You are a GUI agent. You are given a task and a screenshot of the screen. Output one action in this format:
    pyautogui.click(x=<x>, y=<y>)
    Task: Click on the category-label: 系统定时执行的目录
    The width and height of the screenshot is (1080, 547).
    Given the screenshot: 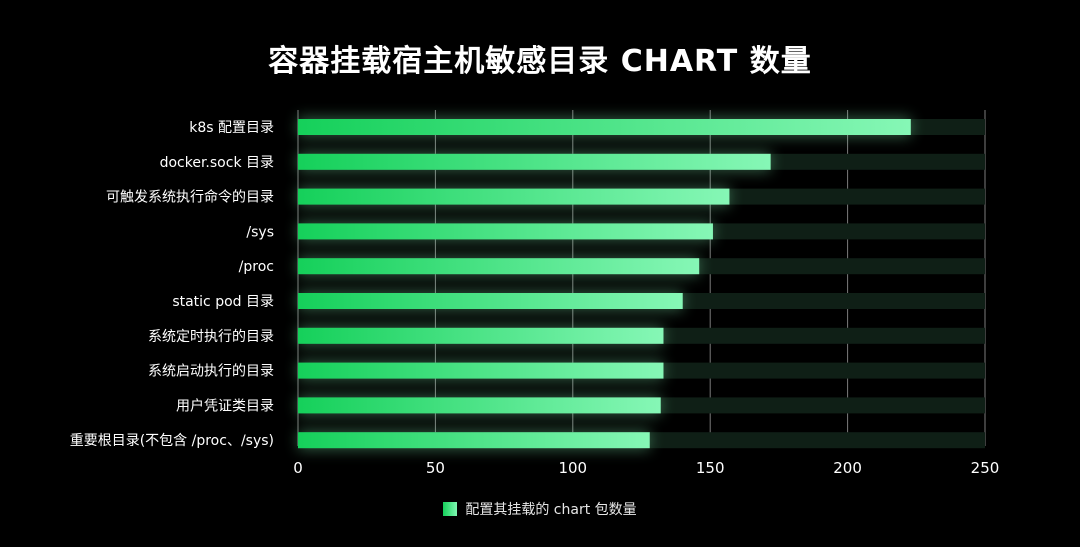 What is the action you would take?
    pyautogui.click(x=211, y=337)
    